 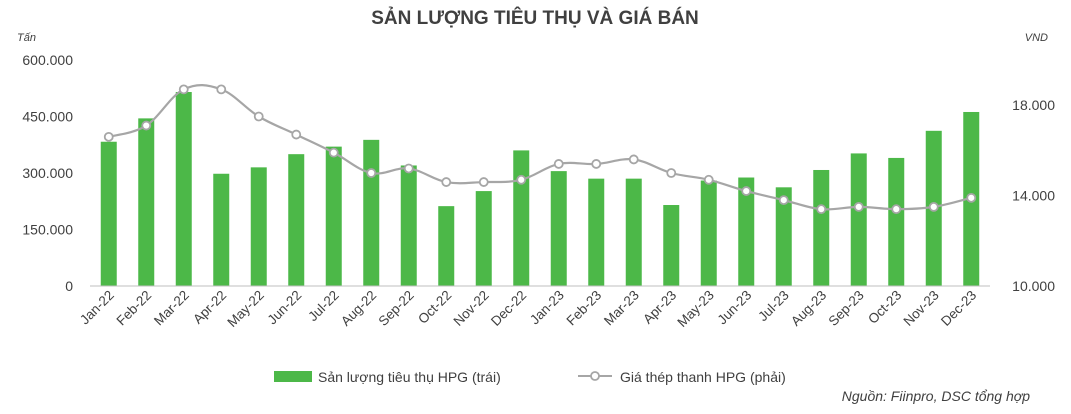 What do you see at coordinates (134, 308) in the screenshot?
I see `x-axis-tick-label: Feb-22` at bounding box center [134, 308].